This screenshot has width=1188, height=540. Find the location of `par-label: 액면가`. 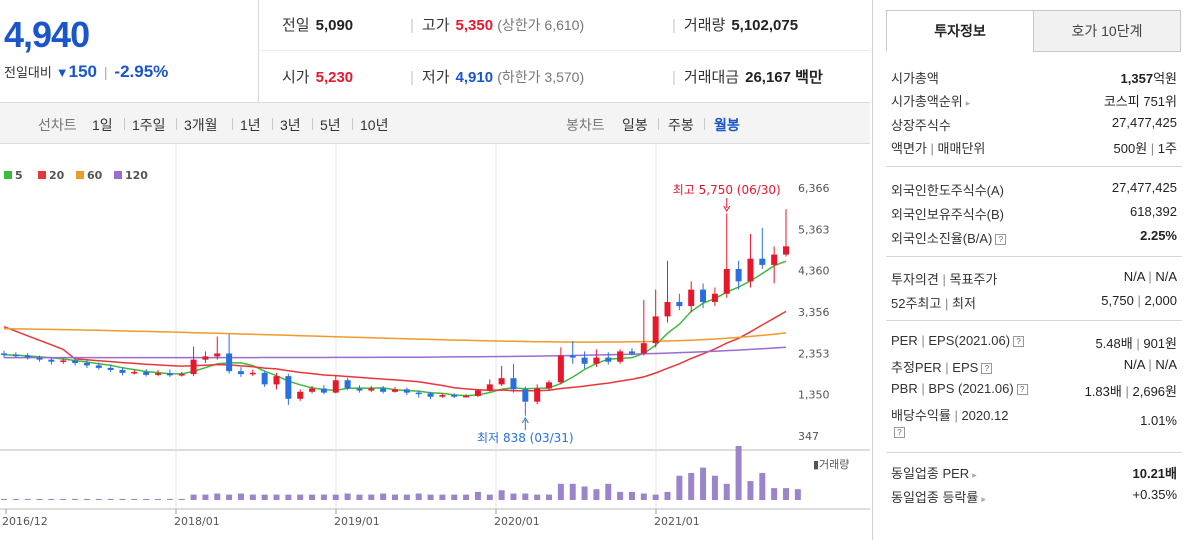

par-label: 액면가 is located at coordinates (909, 148).